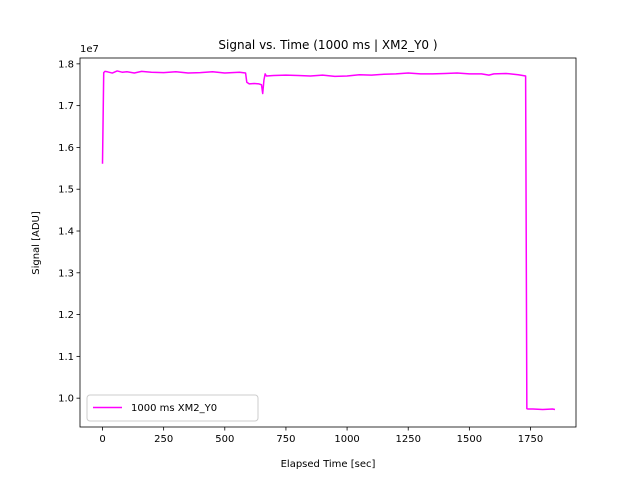  I want to click on y-tick-label: 1.2, so click(66, 315).